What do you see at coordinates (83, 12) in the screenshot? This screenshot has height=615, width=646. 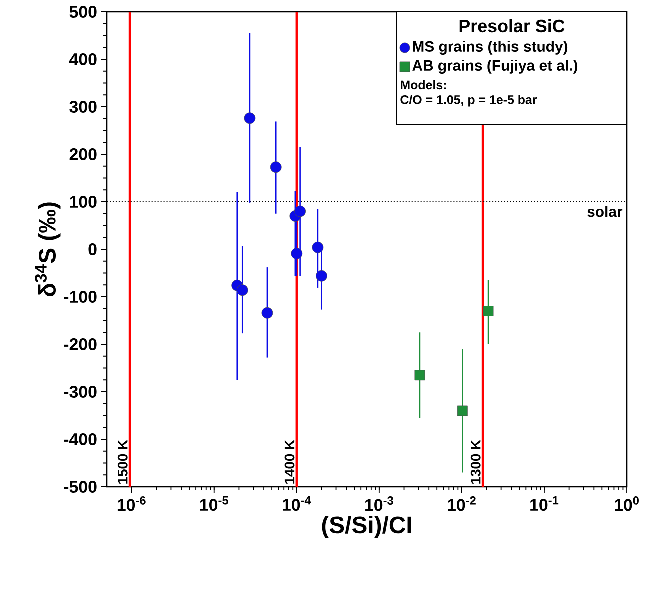 I see `y-tick-label: 500` at bounding box center [83, 12].